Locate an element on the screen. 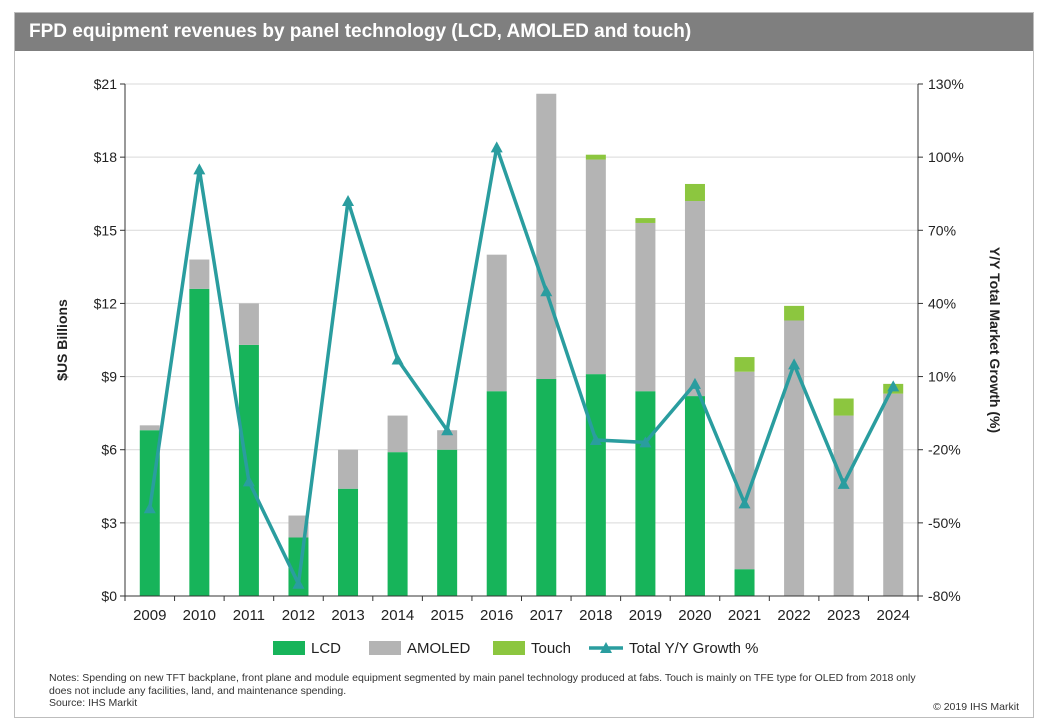 The height and width of the screenshot is (728, 1047). growth-marker-2024 is located at coordinates (893, 386).